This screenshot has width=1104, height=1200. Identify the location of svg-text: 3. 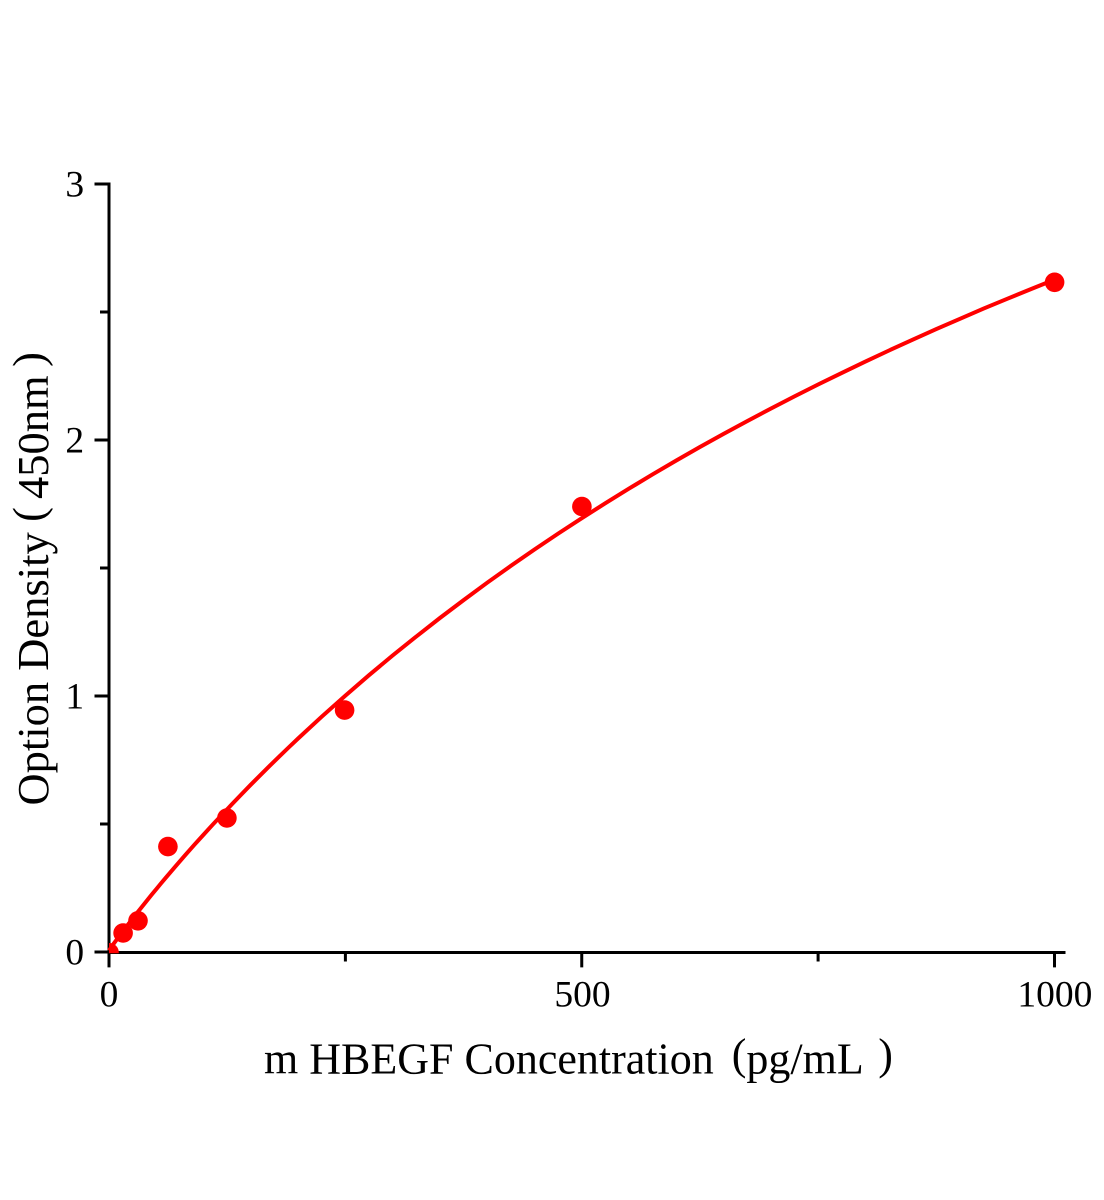
(74, 184).